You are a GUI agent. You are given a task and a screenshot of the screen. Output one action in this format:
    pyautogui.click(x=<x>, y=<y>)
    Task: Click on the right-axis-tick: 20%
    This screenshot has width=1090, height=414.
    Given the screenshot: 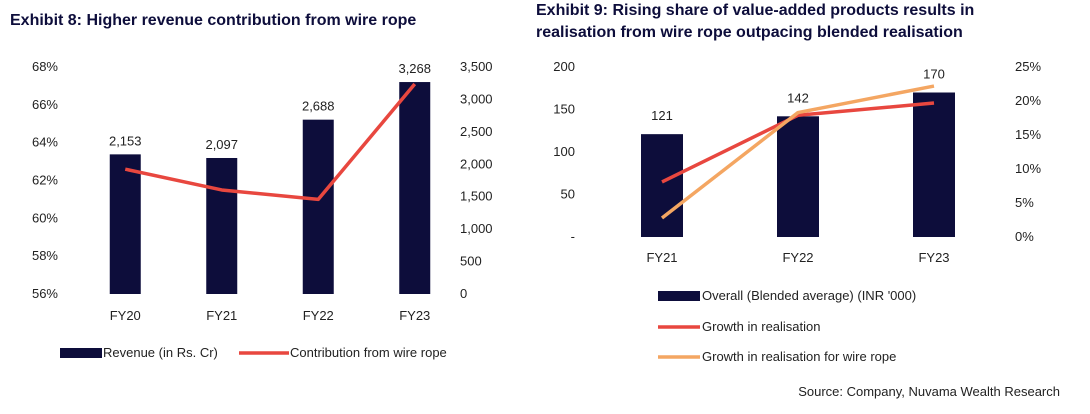 What is the action you would take?
    pyautogui.click(x=1028, y=100)
    